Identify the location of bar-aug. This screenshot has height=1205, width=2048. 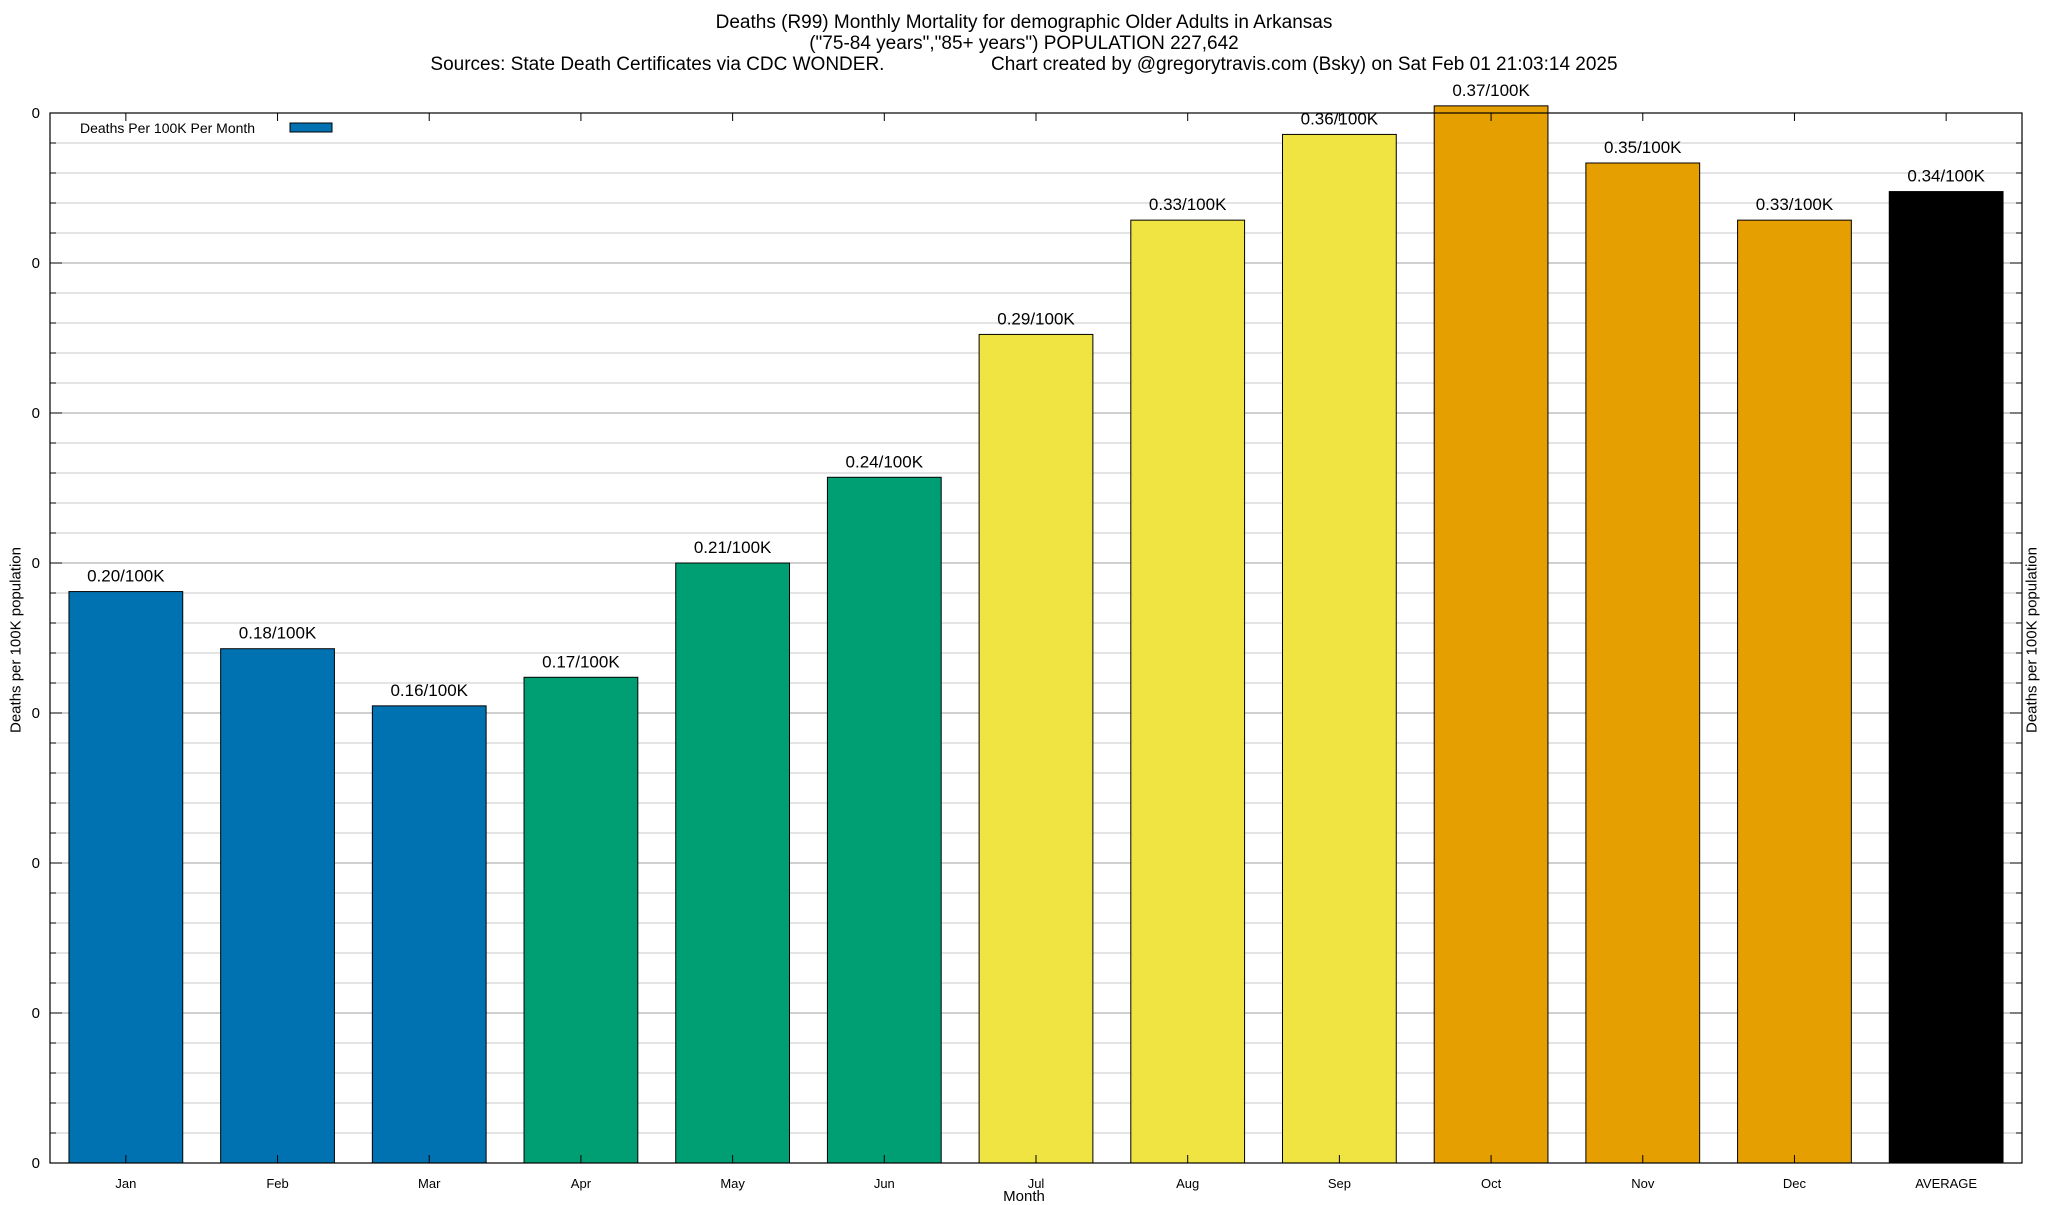
(1188, 691).